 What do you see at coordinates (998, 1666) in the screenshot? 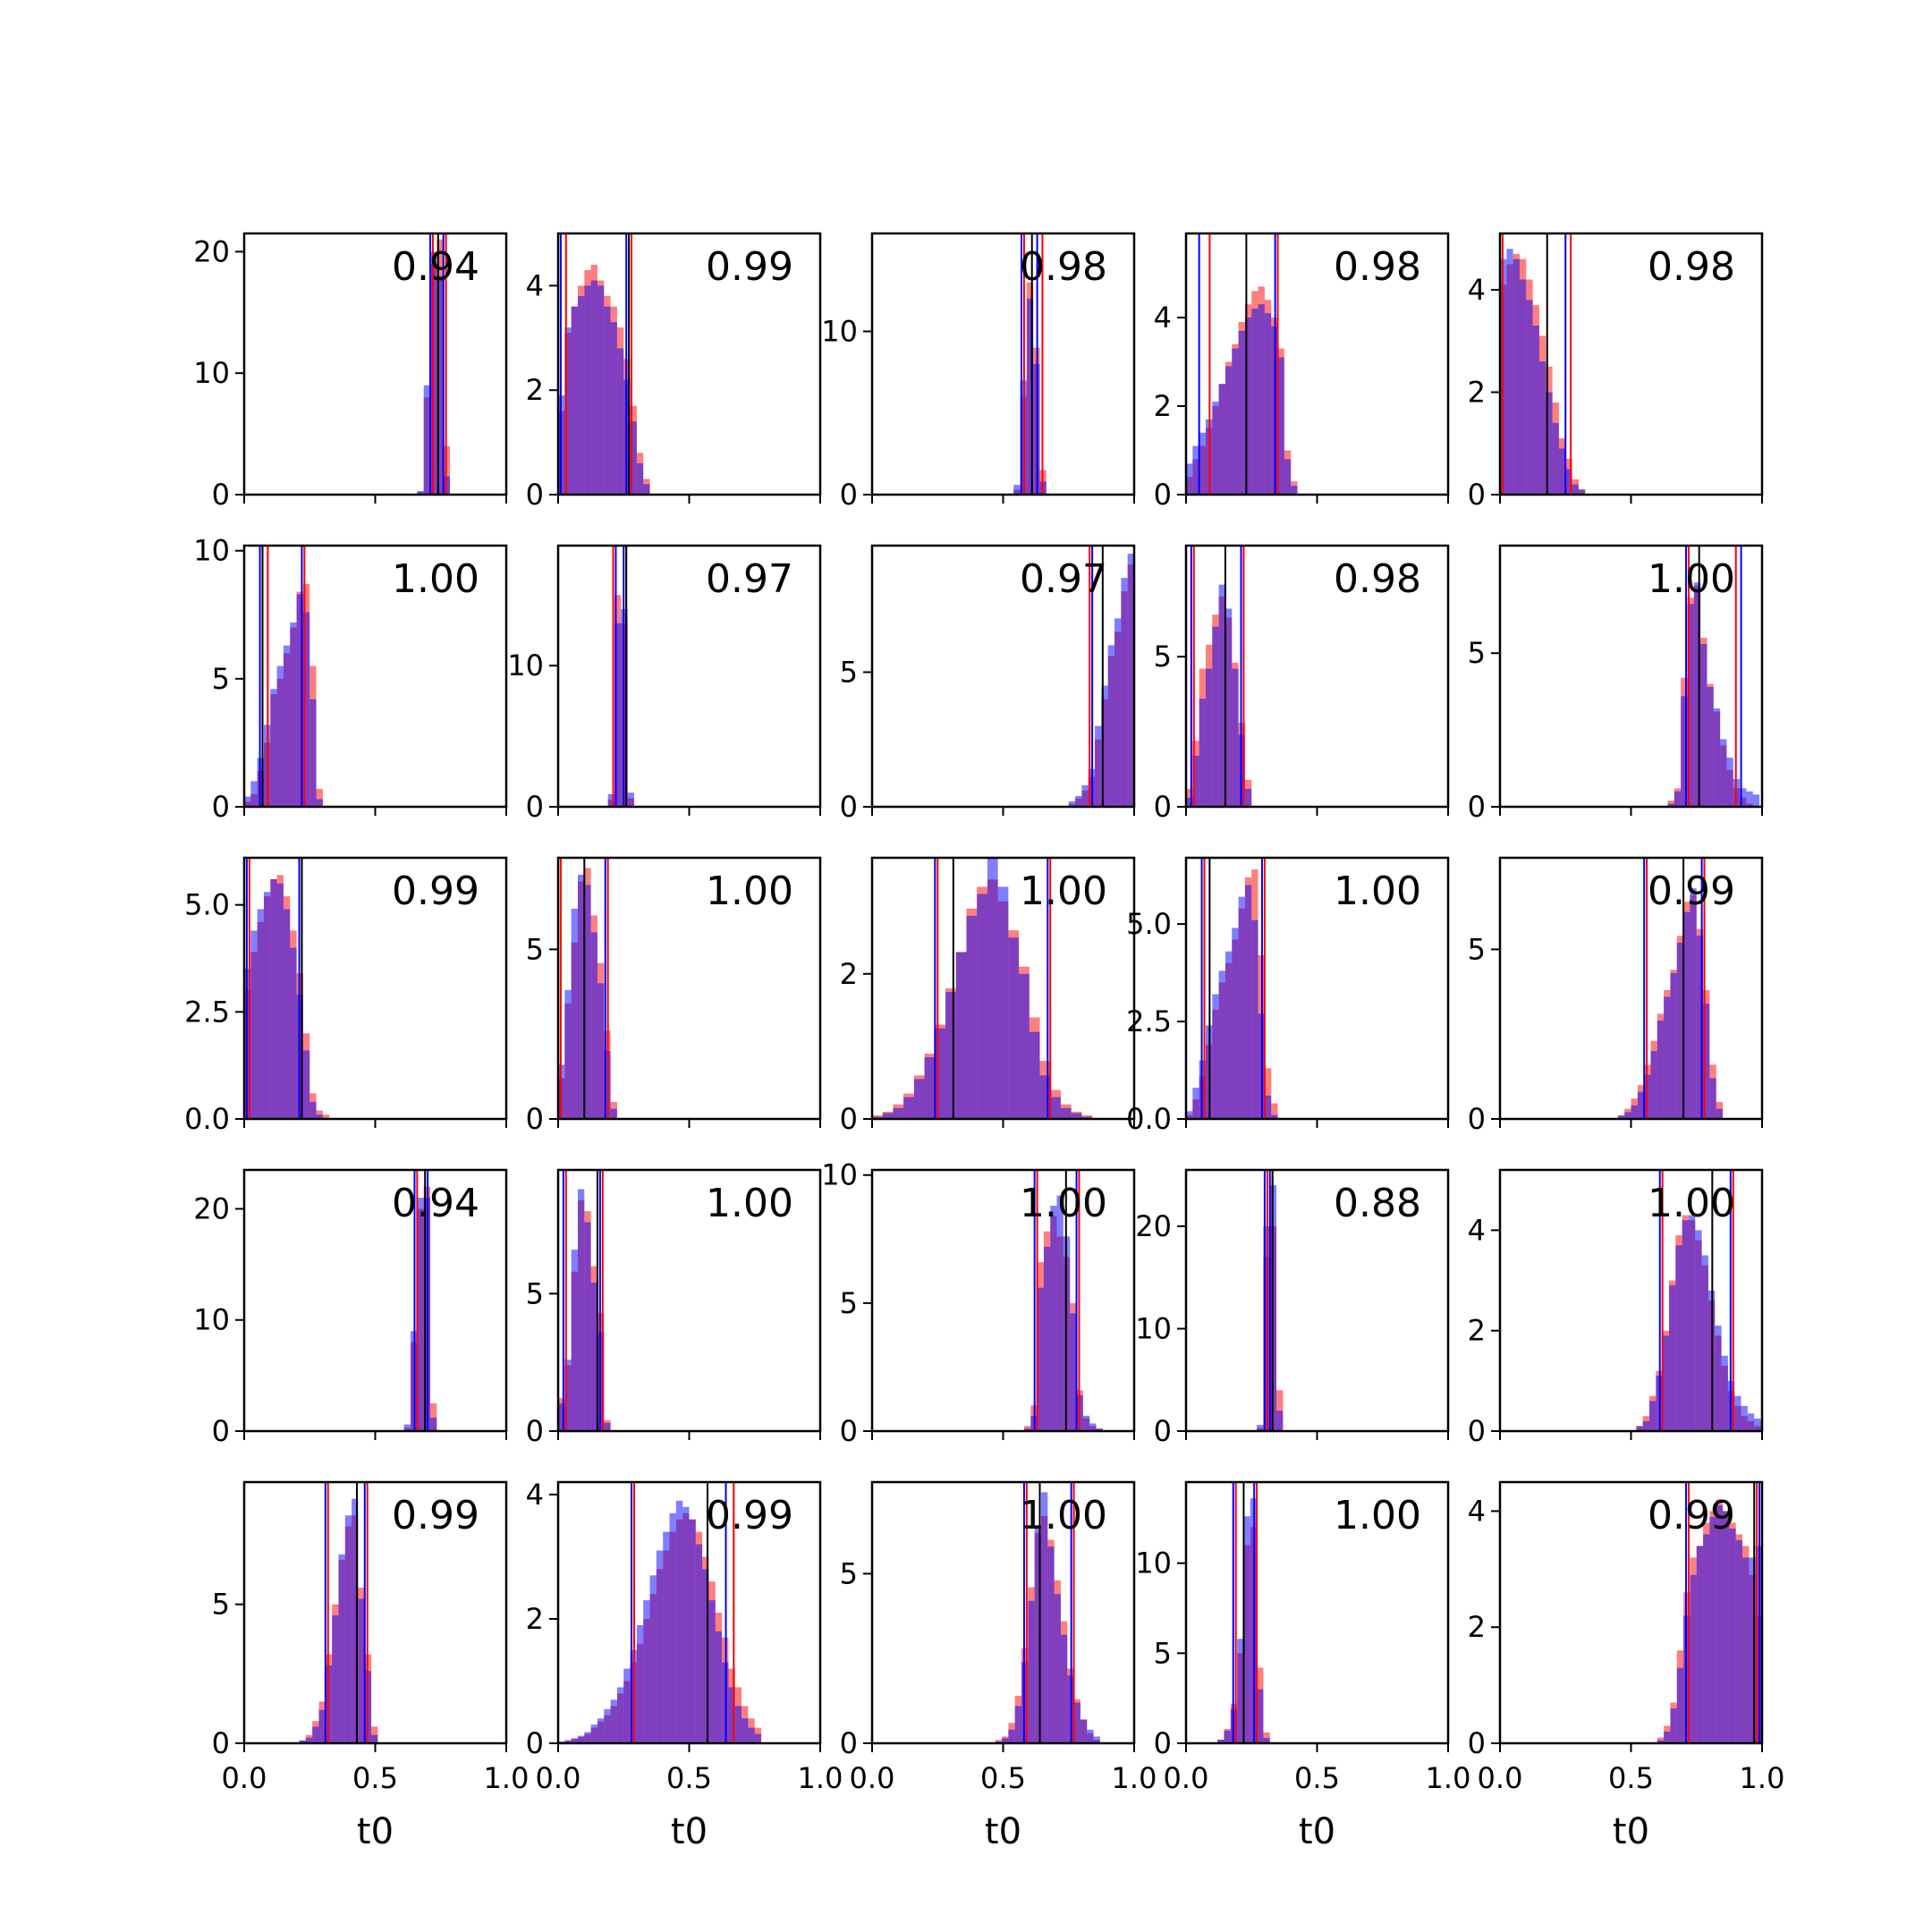
I see `panel-5-3: 0 5 0.0 0.5 1.0 t0 1.00` at bounding box center [998, 1666].